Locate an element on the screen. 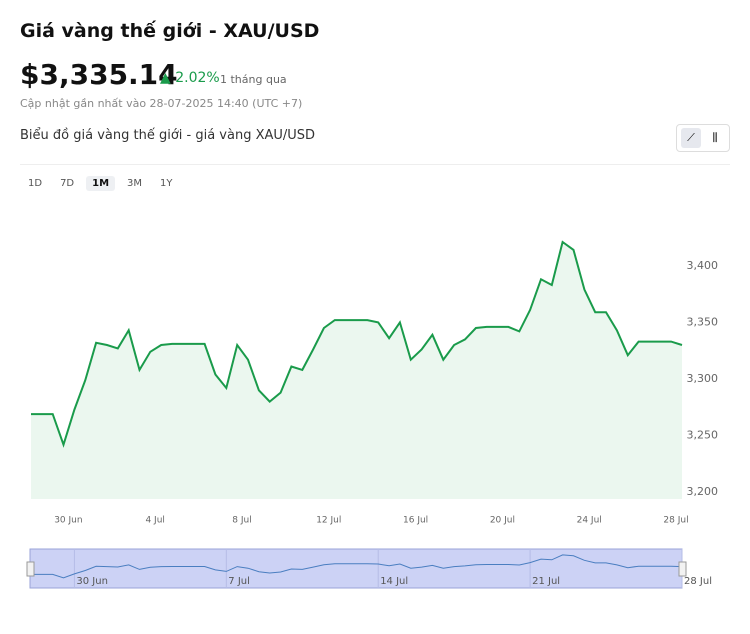 The width and height of the screenshot is (750, 634). navigator-label: 30 Jun is located at coordinates (92, 581).